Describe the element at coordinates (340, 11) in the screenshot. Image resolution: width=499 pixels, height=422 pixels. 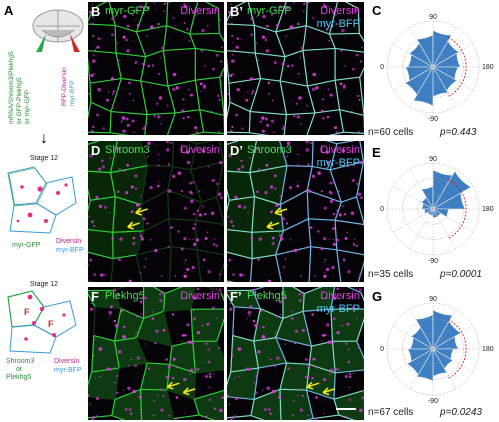
I see `label-bp-magenta: Diversin` at that location.